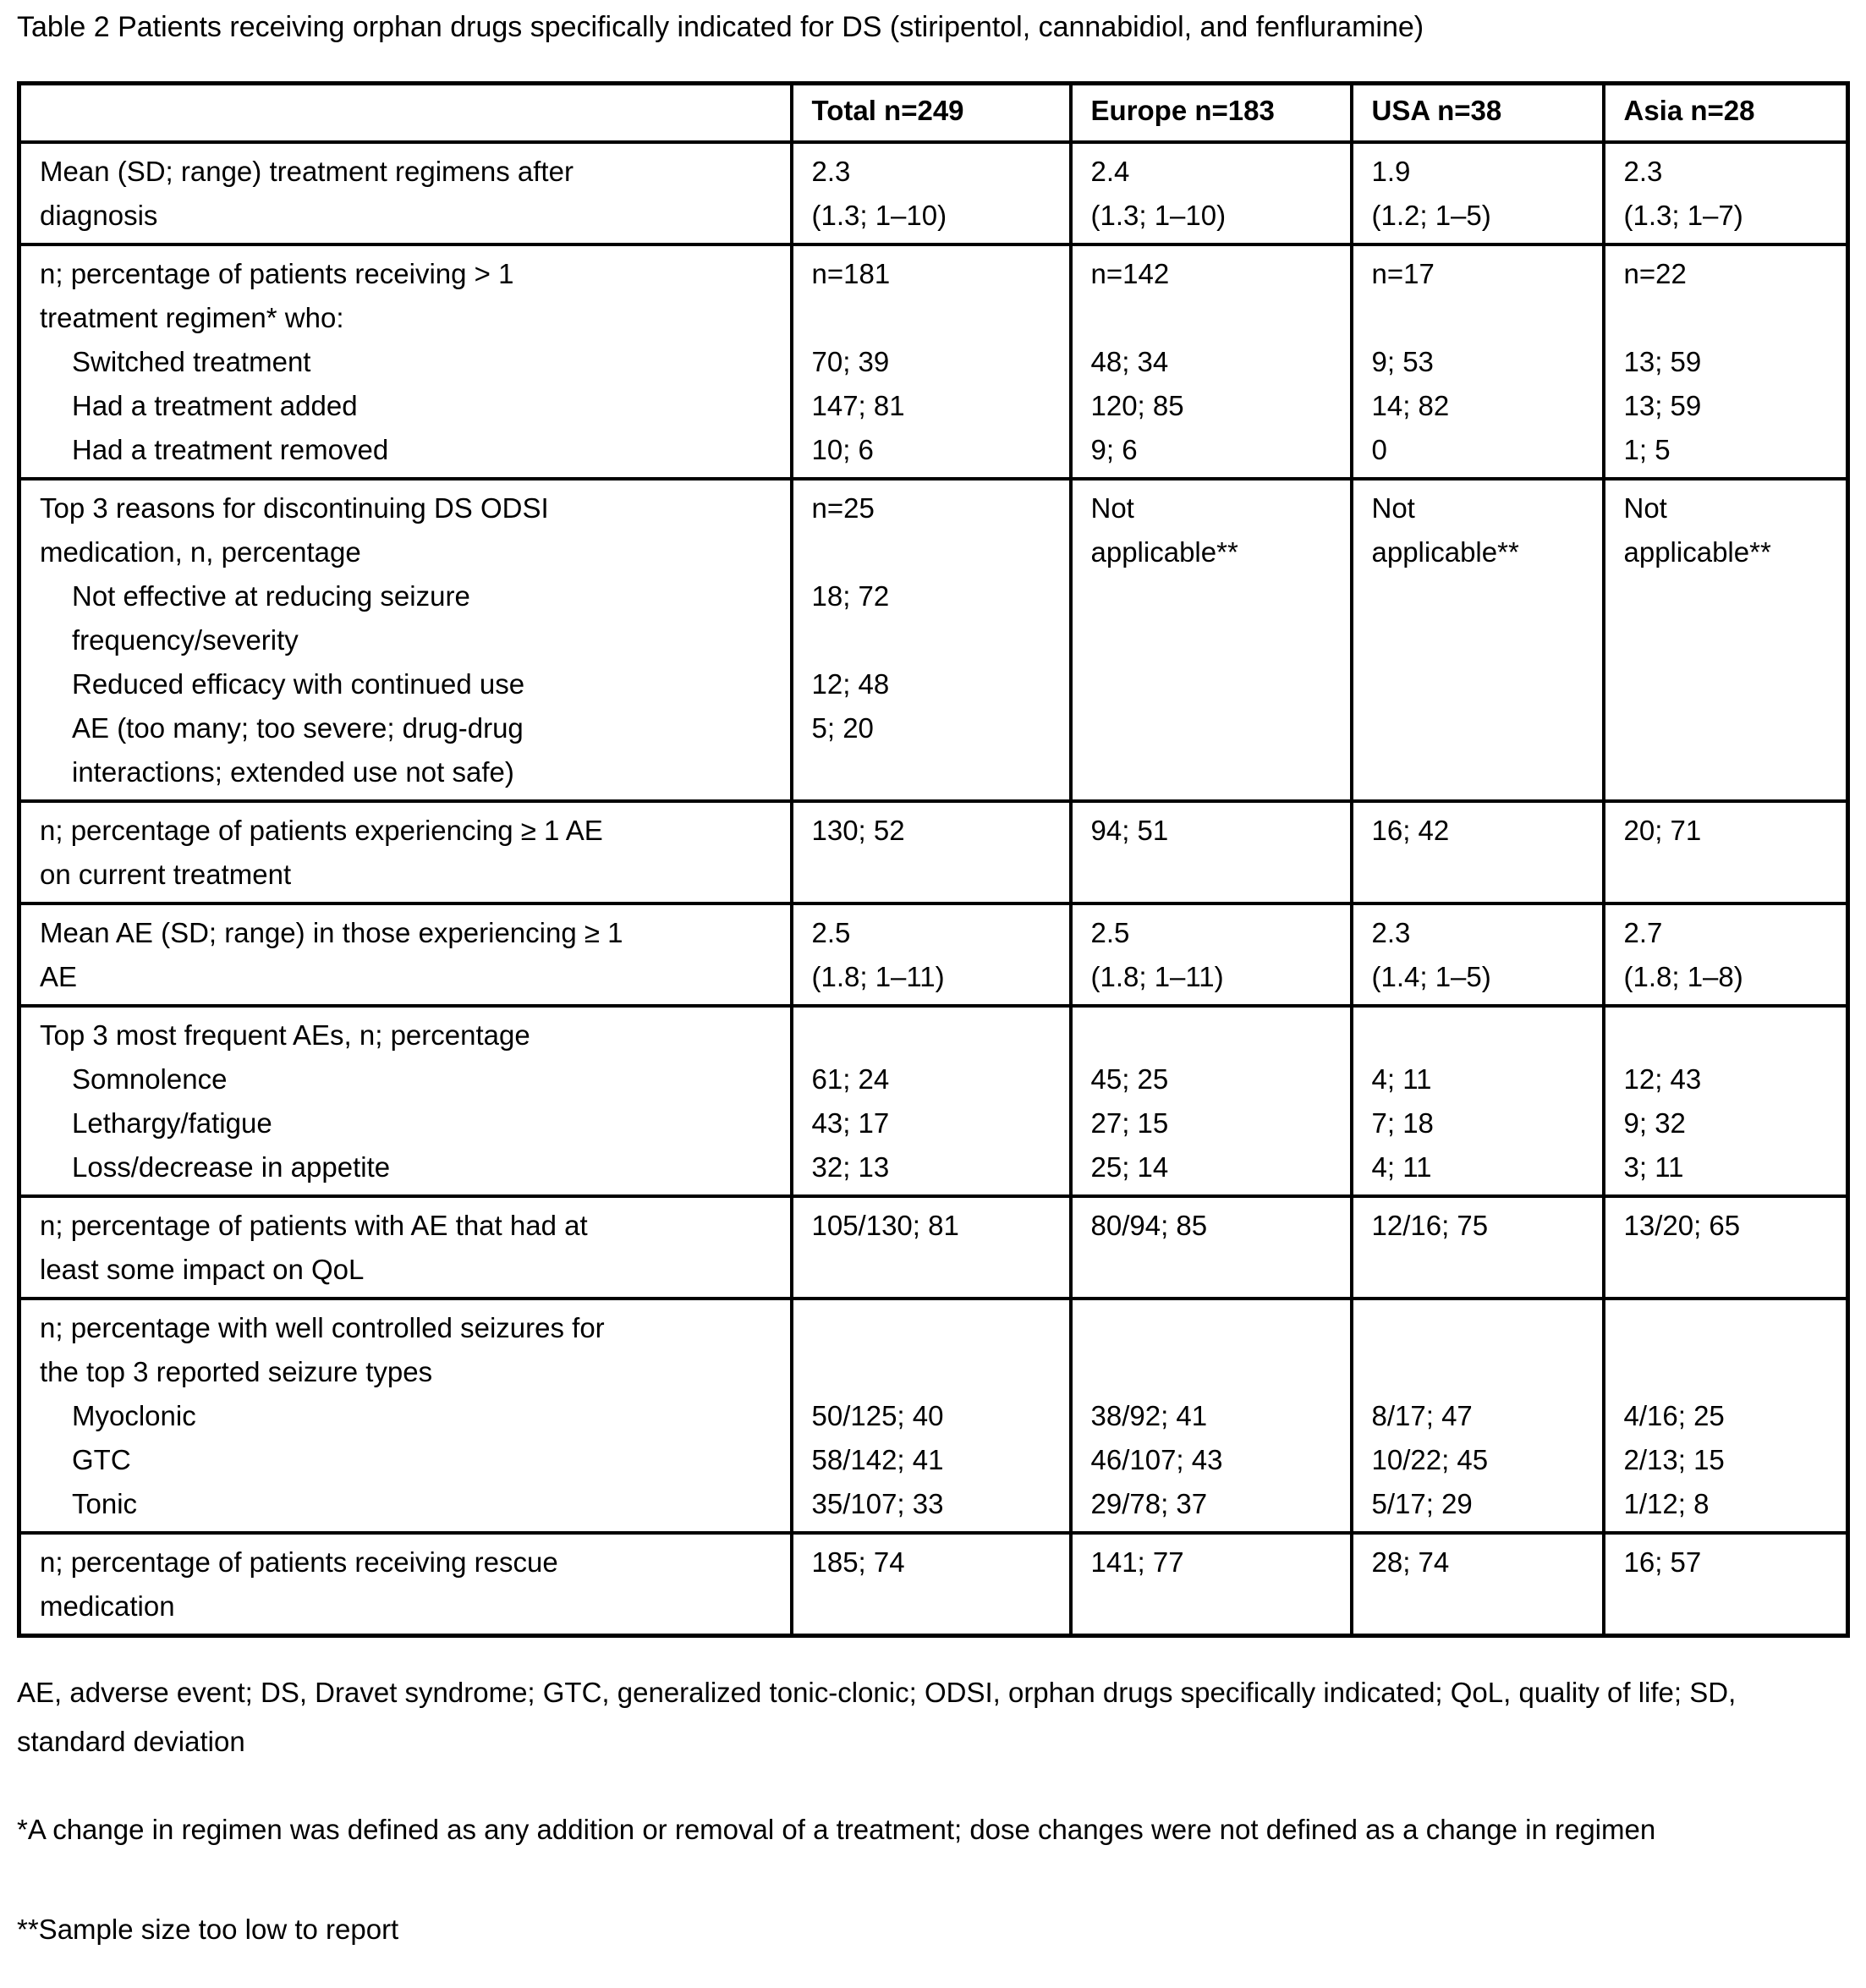  I want to click on value-line: 5; 20, so click(843, 728).